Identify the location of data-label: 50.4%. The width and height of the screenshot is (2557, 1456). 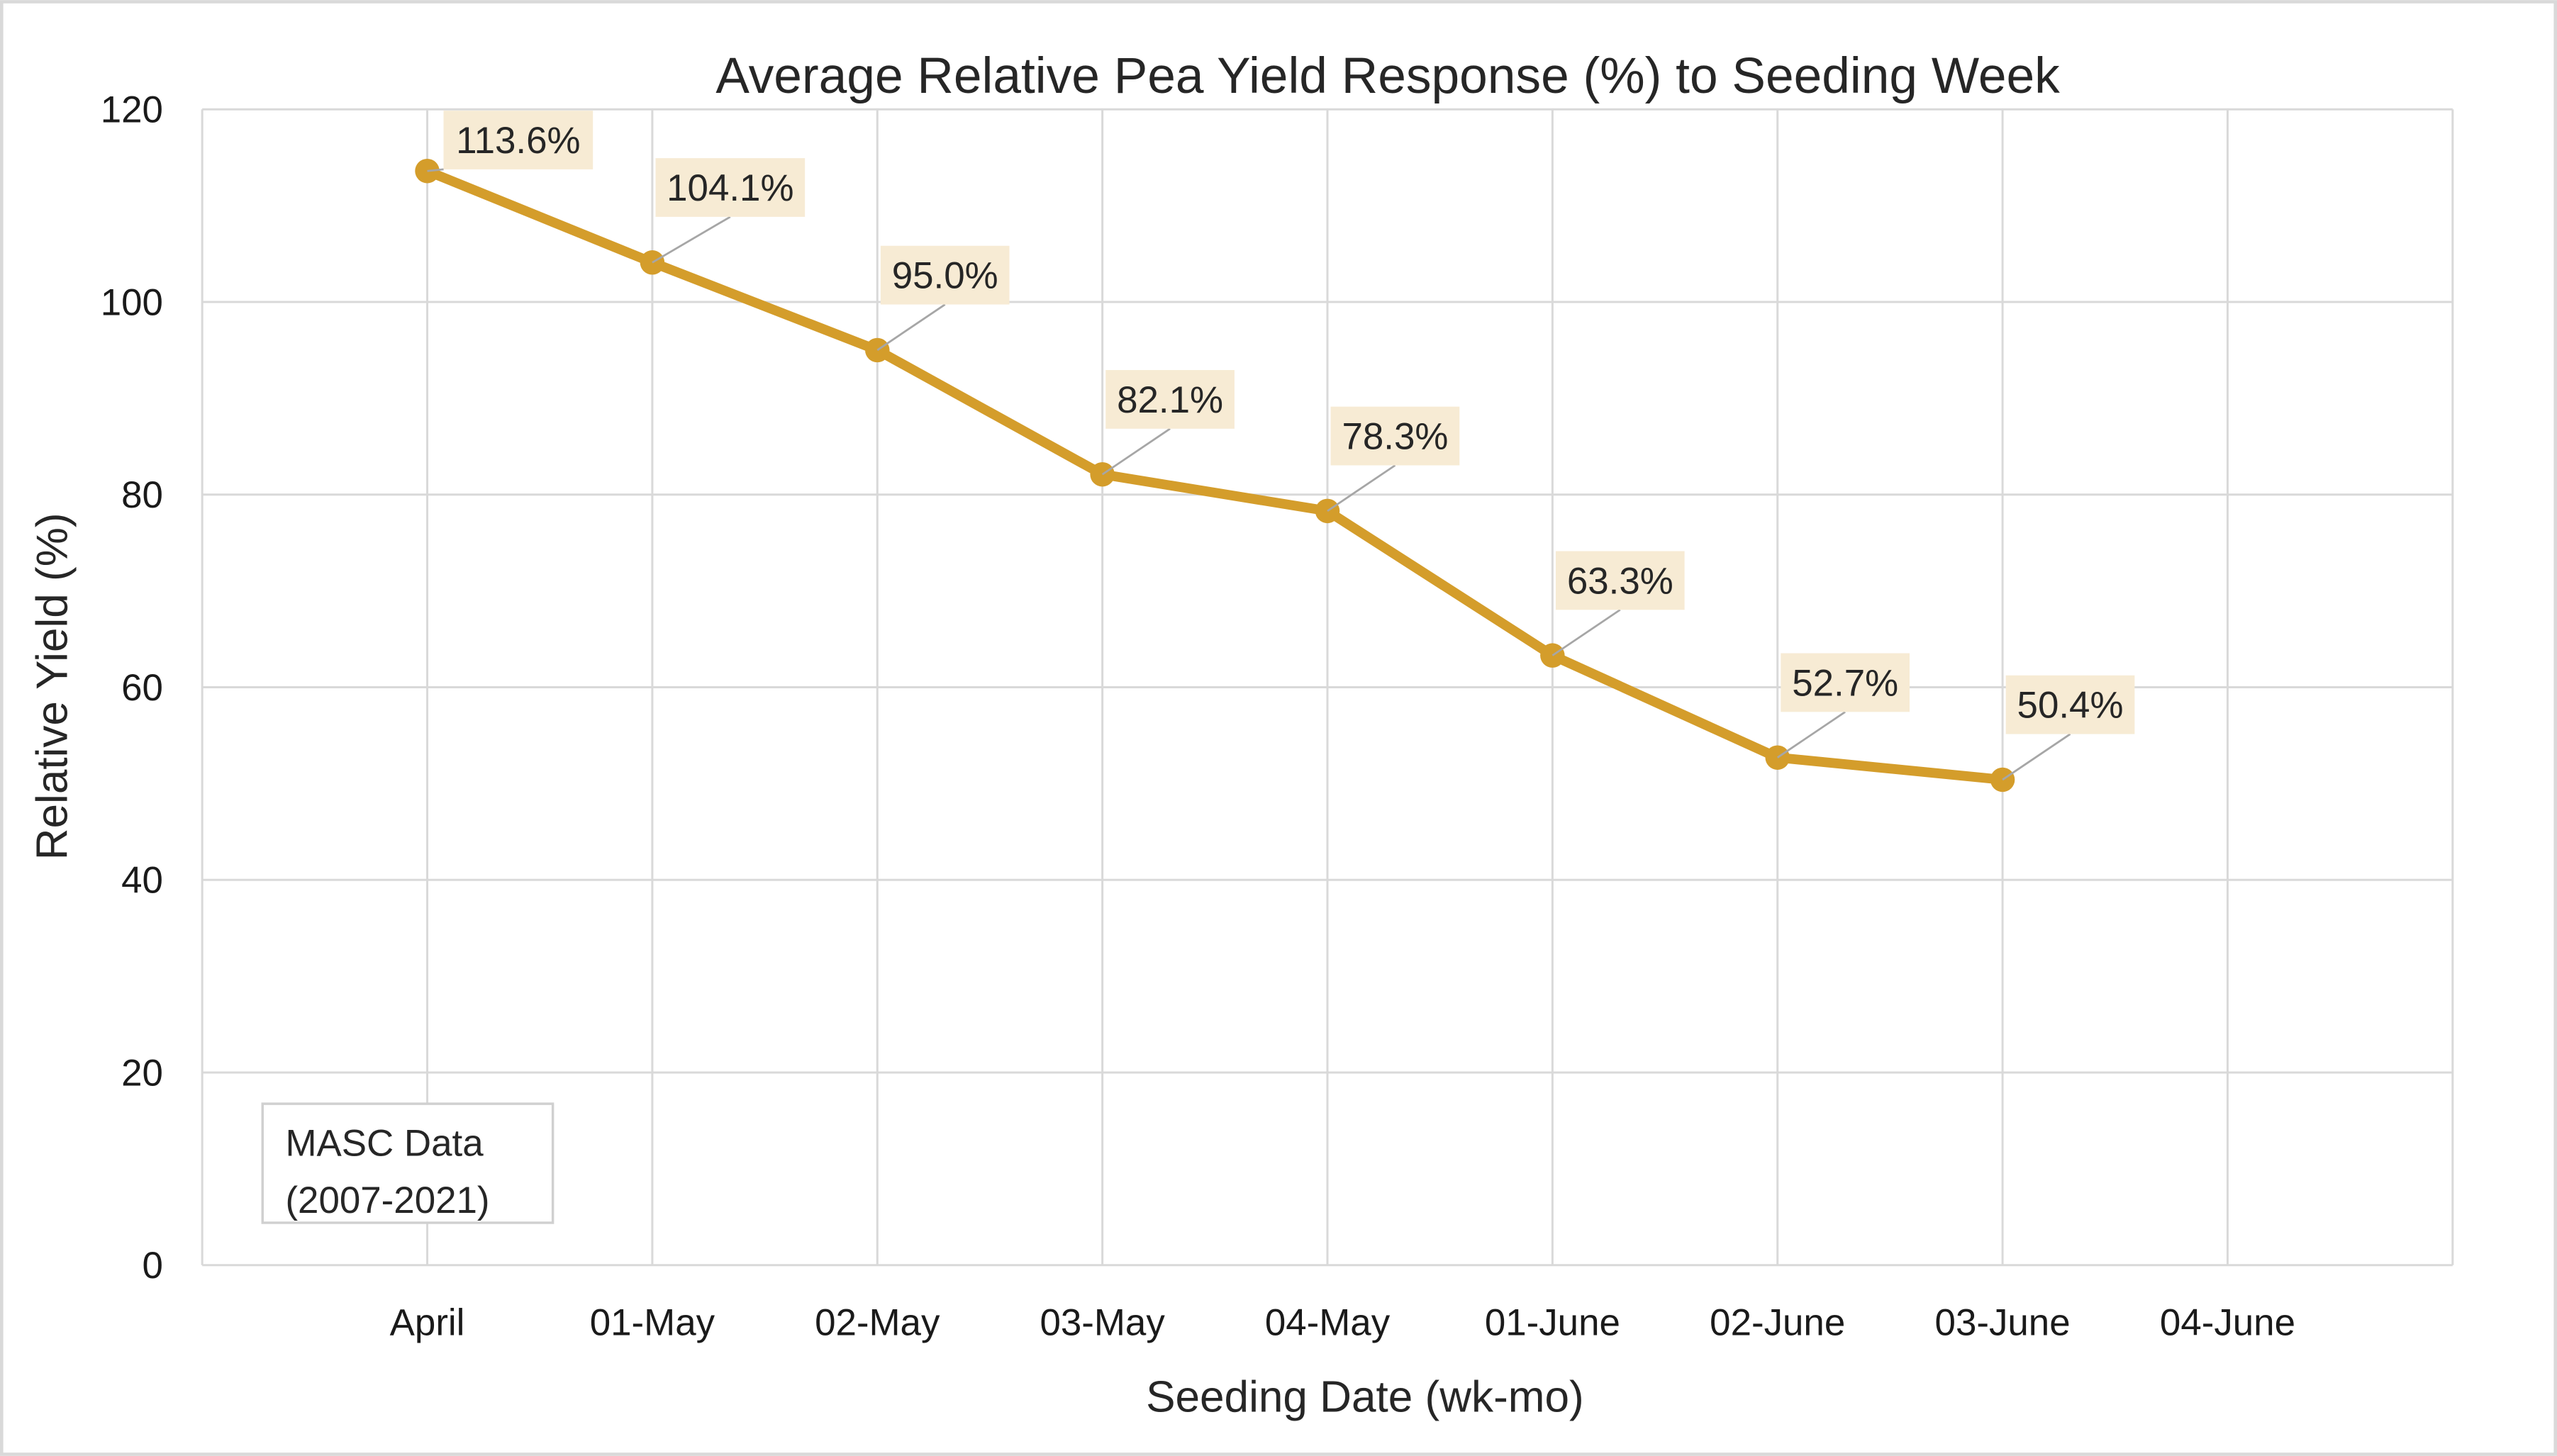
(2071, 706).